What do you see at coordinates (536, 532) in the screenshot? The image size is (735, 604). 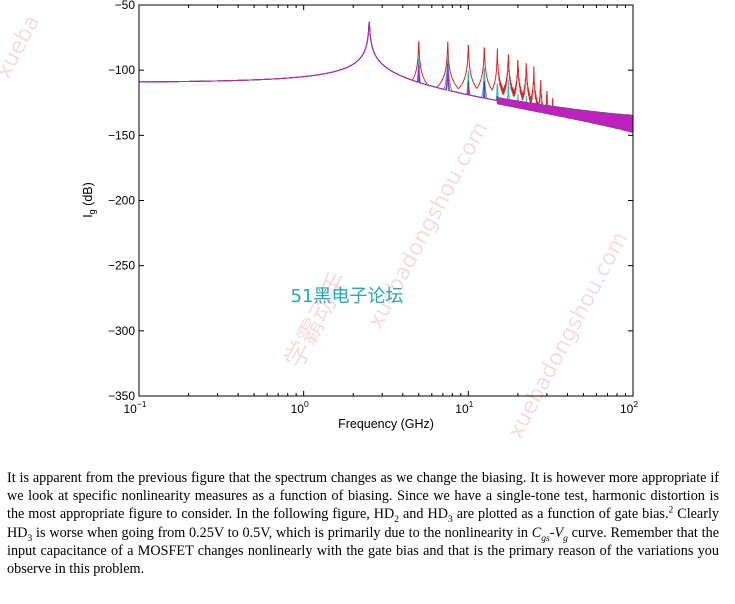 I see `math-symbol: C` at bounding box center [536, 532].